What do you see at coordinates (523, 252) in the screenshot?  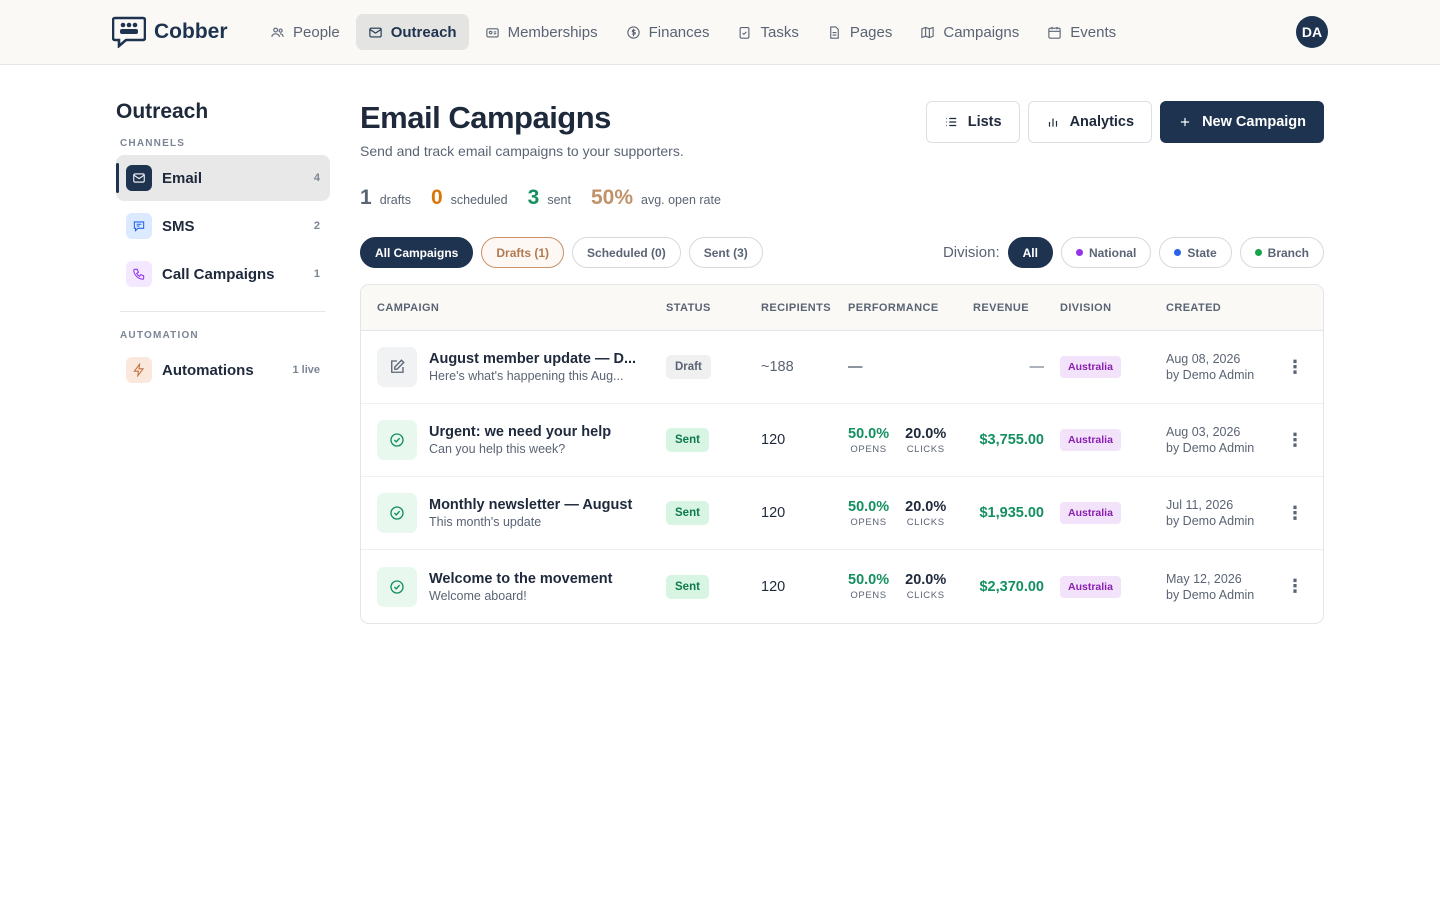 I see `filter-pill: Drafts (1)` at bounding box center [523, 252].